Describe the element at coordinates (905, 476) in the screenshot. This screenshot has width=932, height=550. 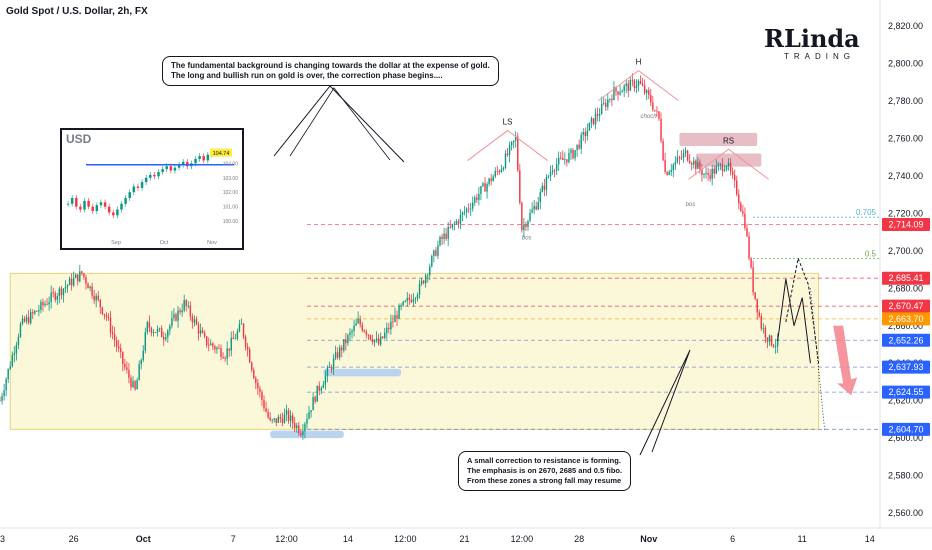
I see `price-tick-label: 2,580.00` at that location.